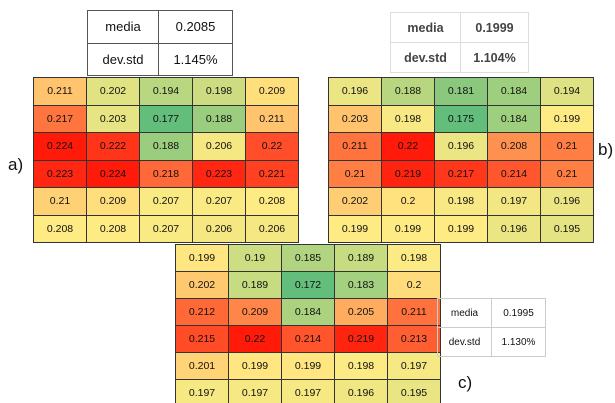 The height and width of the screenshot is (403, 615). I want to click on stat-value: 1.145%, so click(195, 59).